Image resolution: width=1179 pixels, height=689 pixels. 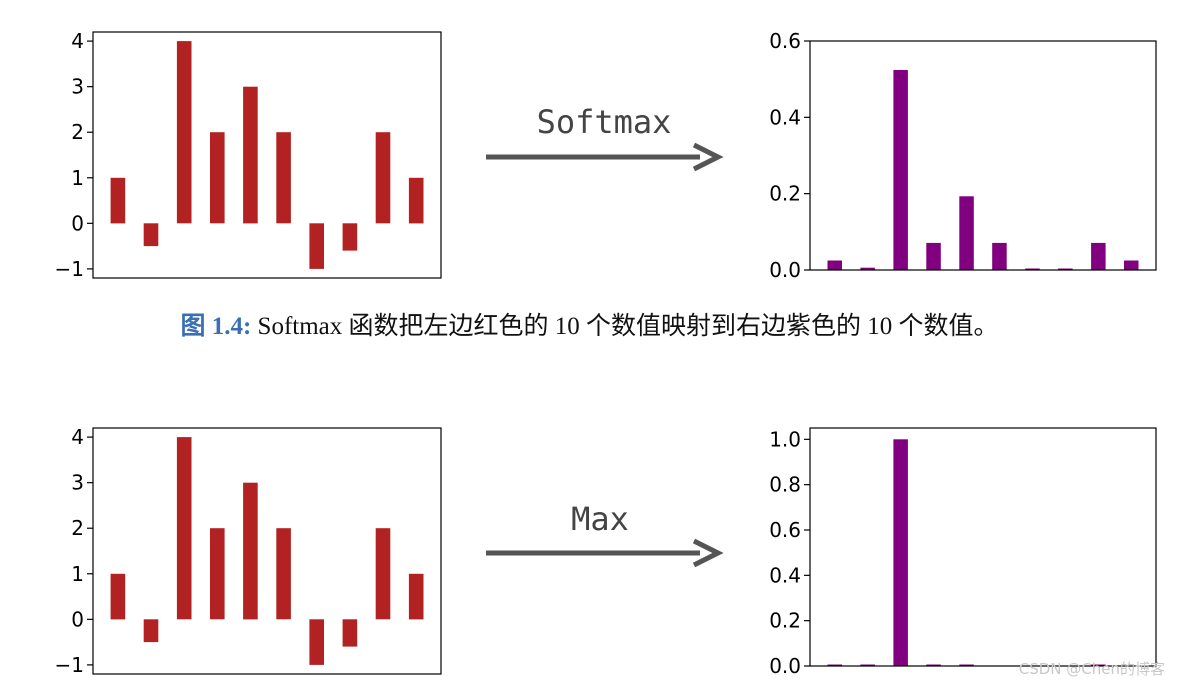 I want to click on max-label: Max, so click(x=600, y=519).